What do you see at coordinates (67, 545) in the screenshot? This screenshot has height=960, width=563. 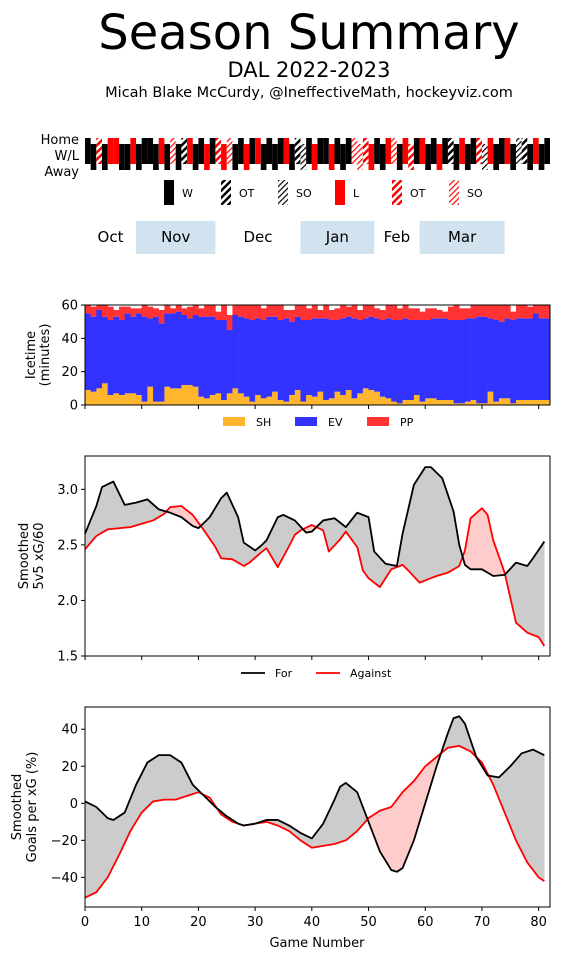 I see `y-tick-label: 2.5` at bounding box center [67, 545].